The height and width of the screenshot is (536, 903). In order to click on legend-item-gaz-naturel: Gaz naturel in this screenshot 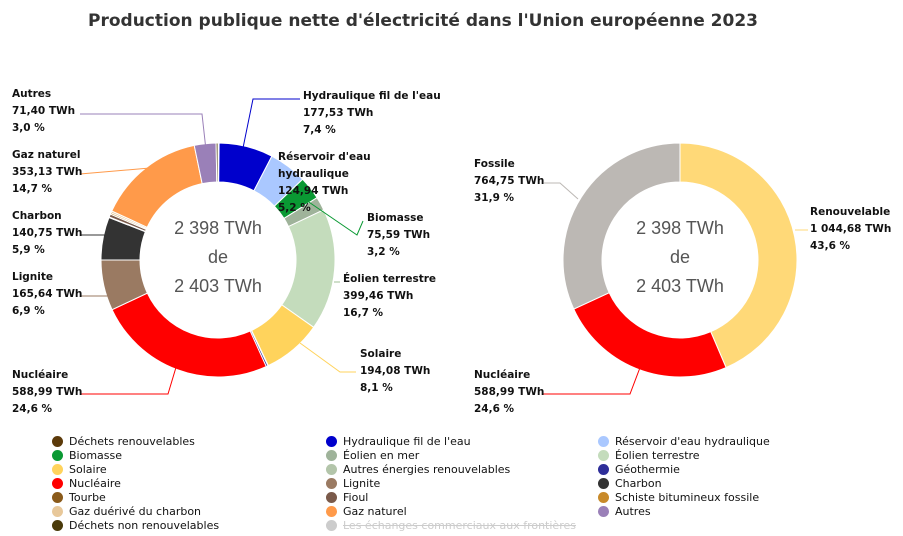, I will do `click(366, 511)`.